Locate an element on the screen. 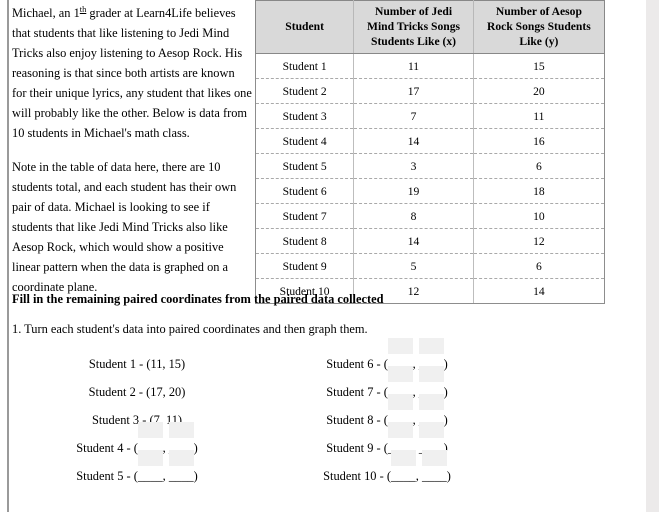  coordinate-entry: Student 5 - (____, ____) is located at coordinates (137, 470).